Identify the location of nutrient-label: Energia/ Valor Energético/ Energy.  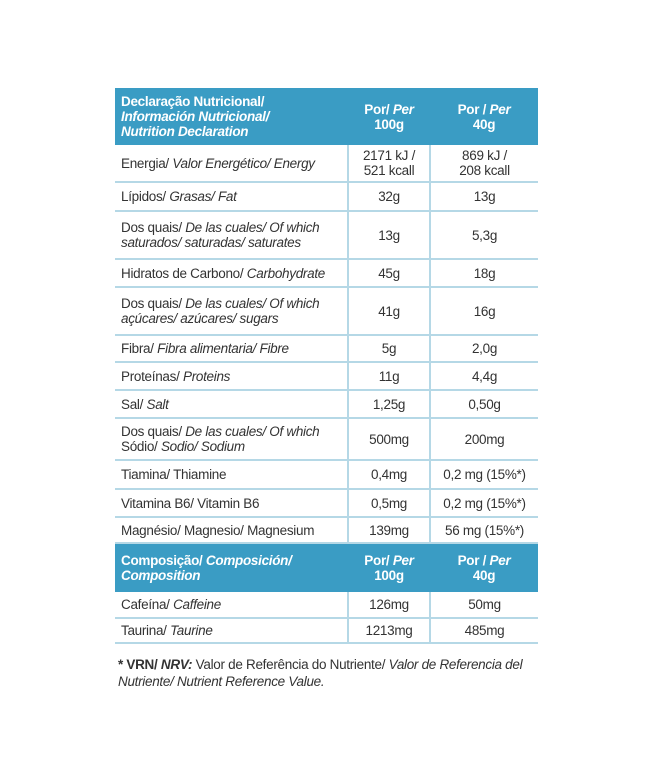
(231, 164).